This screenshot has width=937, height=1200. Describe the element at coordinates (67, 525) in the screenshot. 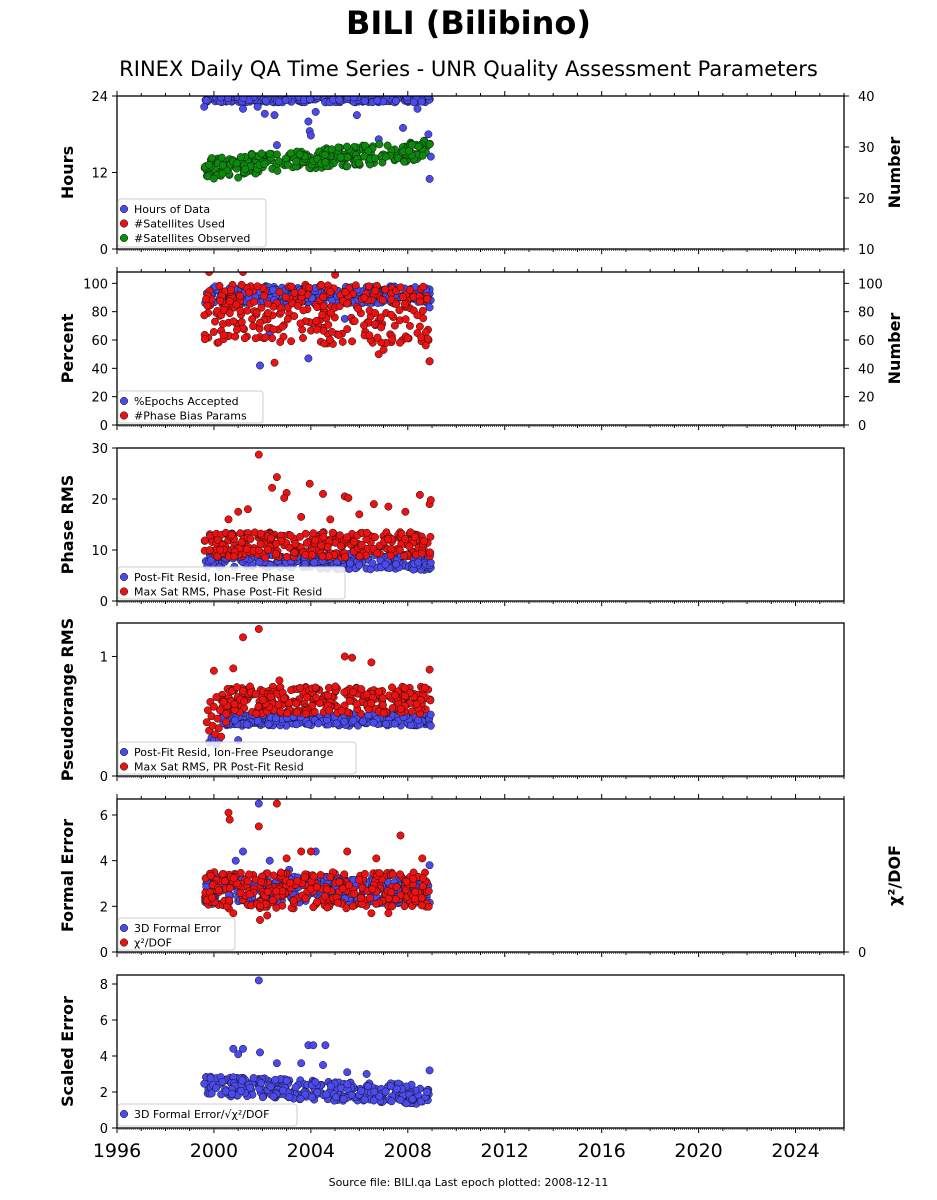

I see `y-axis-label: Phase RMS` at that location.